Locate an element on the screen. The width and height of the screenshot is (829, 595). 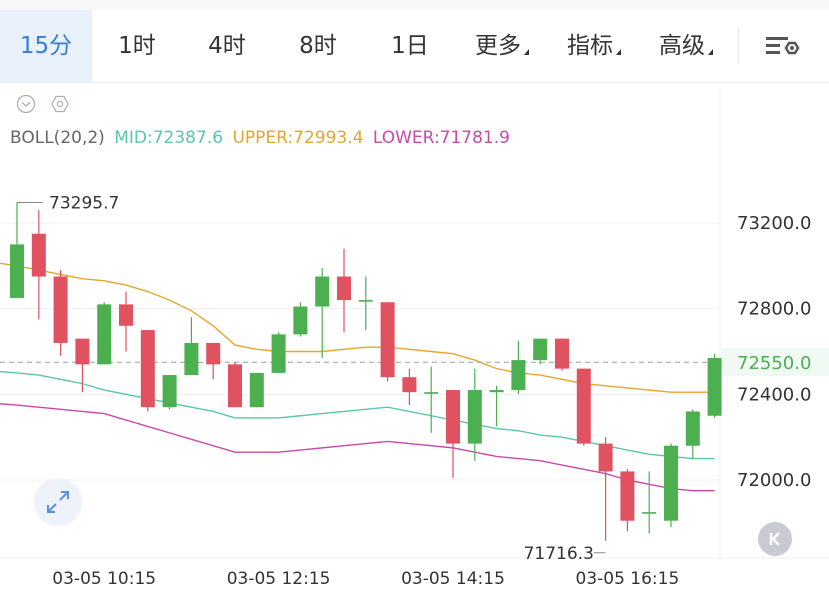
tab-label: 1时 is located at coordinates (137, 46).